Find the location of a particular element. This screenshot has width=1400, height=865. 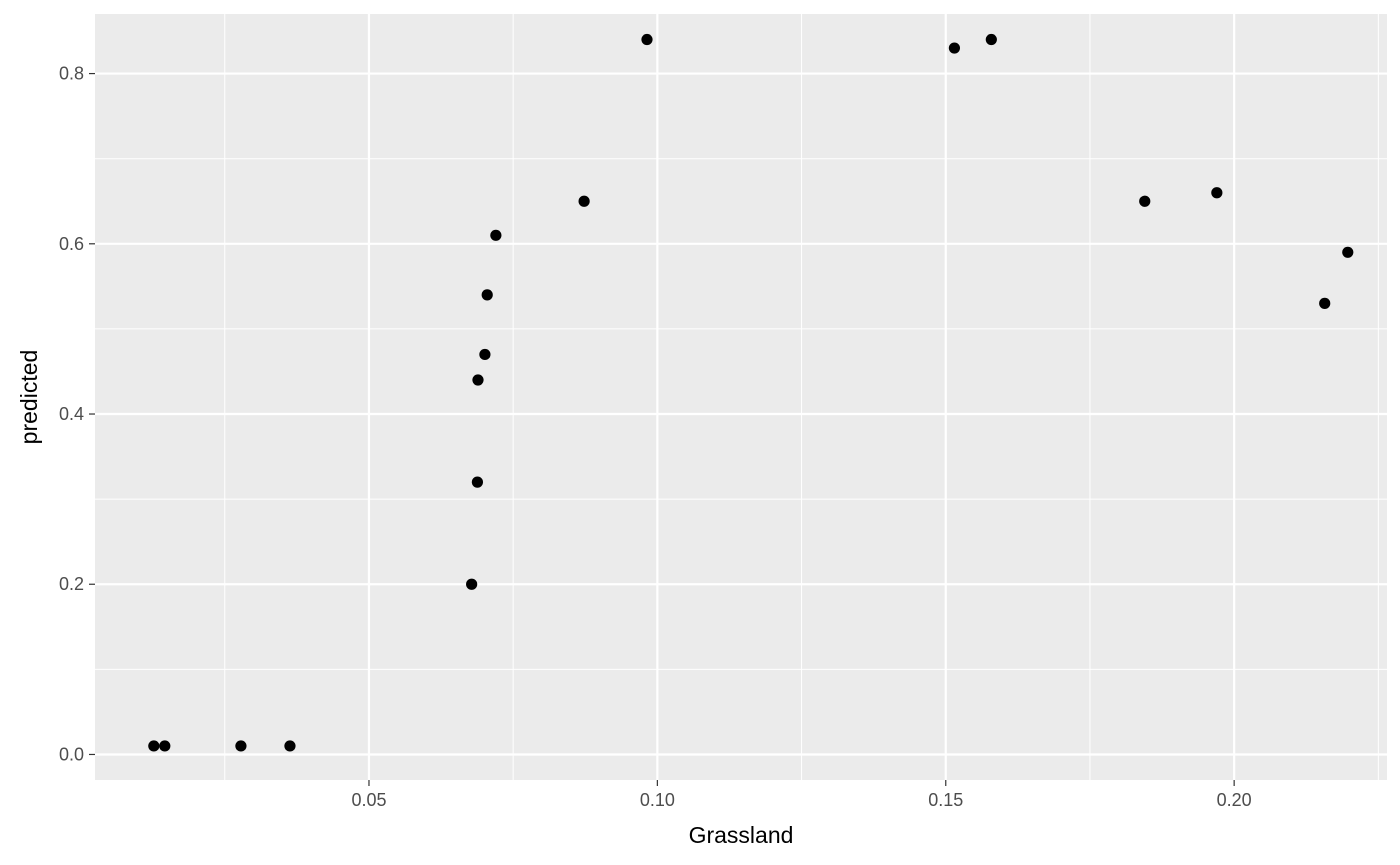

y-axis-title: predicted is located at coordinates (29, 397).